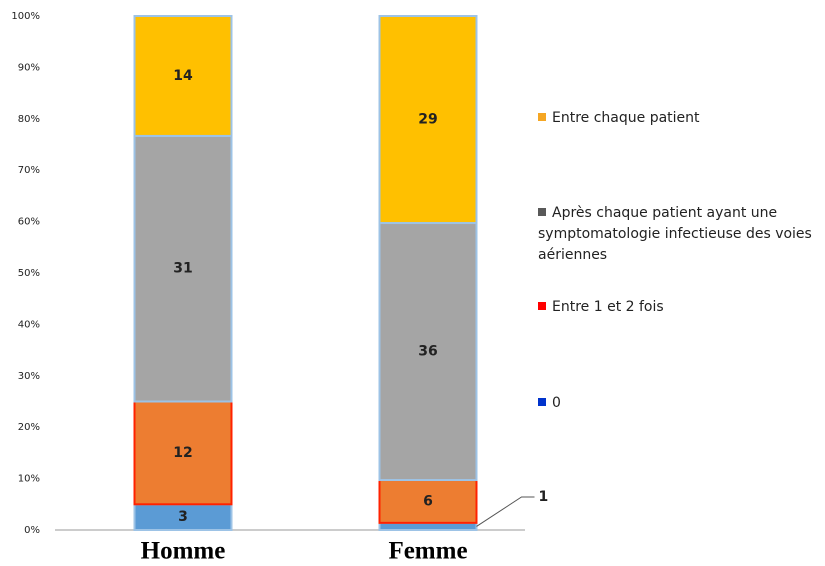  What do you see at coordinates (29, 67) in the screenshot?
I see `y-tick-label: 90%` at bounding box center [29, 67].